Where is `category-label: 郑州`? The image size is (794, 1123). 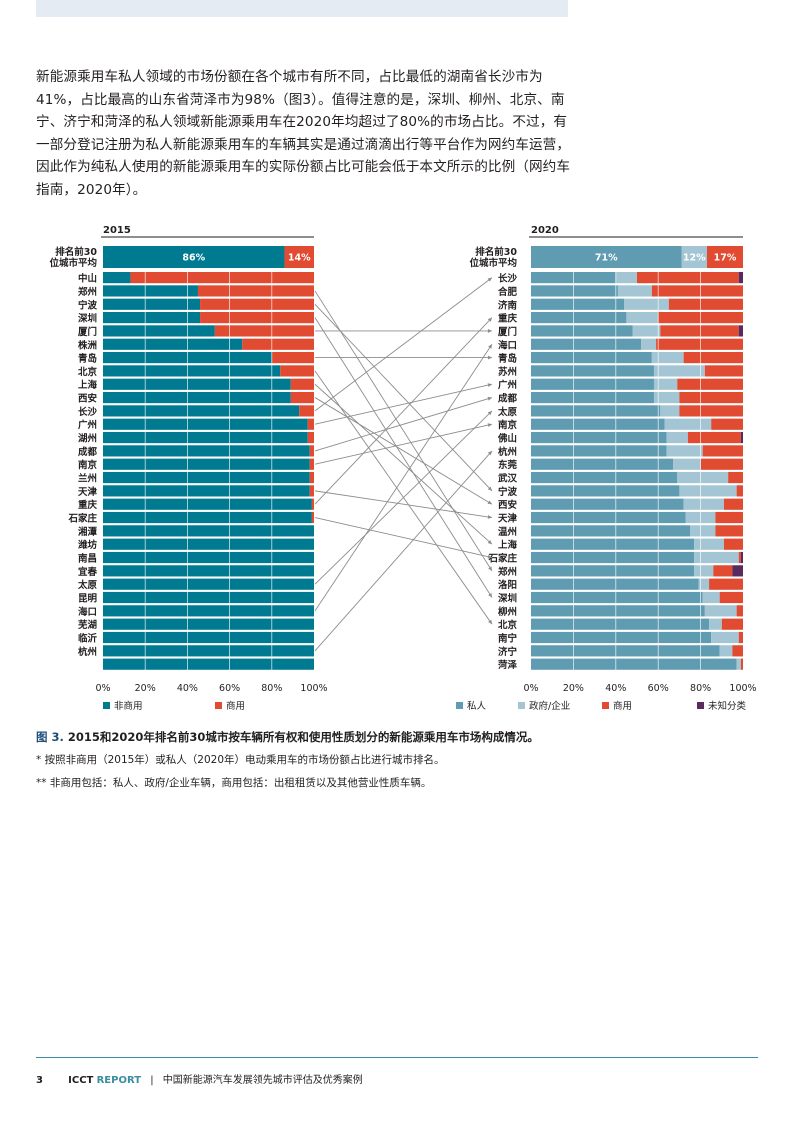
category-label: 郑州 is located at coordinates (87, 292).